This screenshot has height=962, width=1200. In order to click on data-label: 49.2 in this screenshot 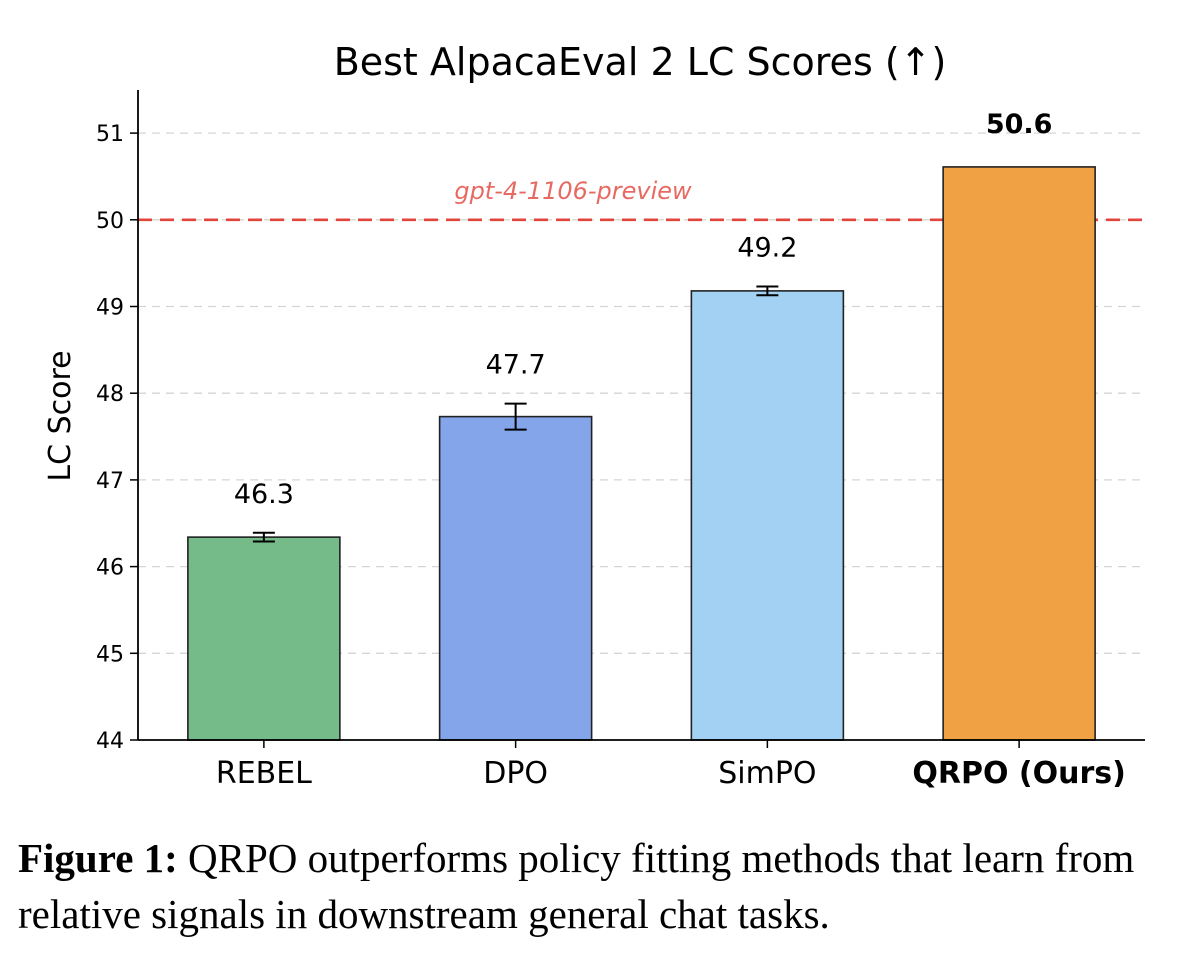, I will do `click(767, 248)`.